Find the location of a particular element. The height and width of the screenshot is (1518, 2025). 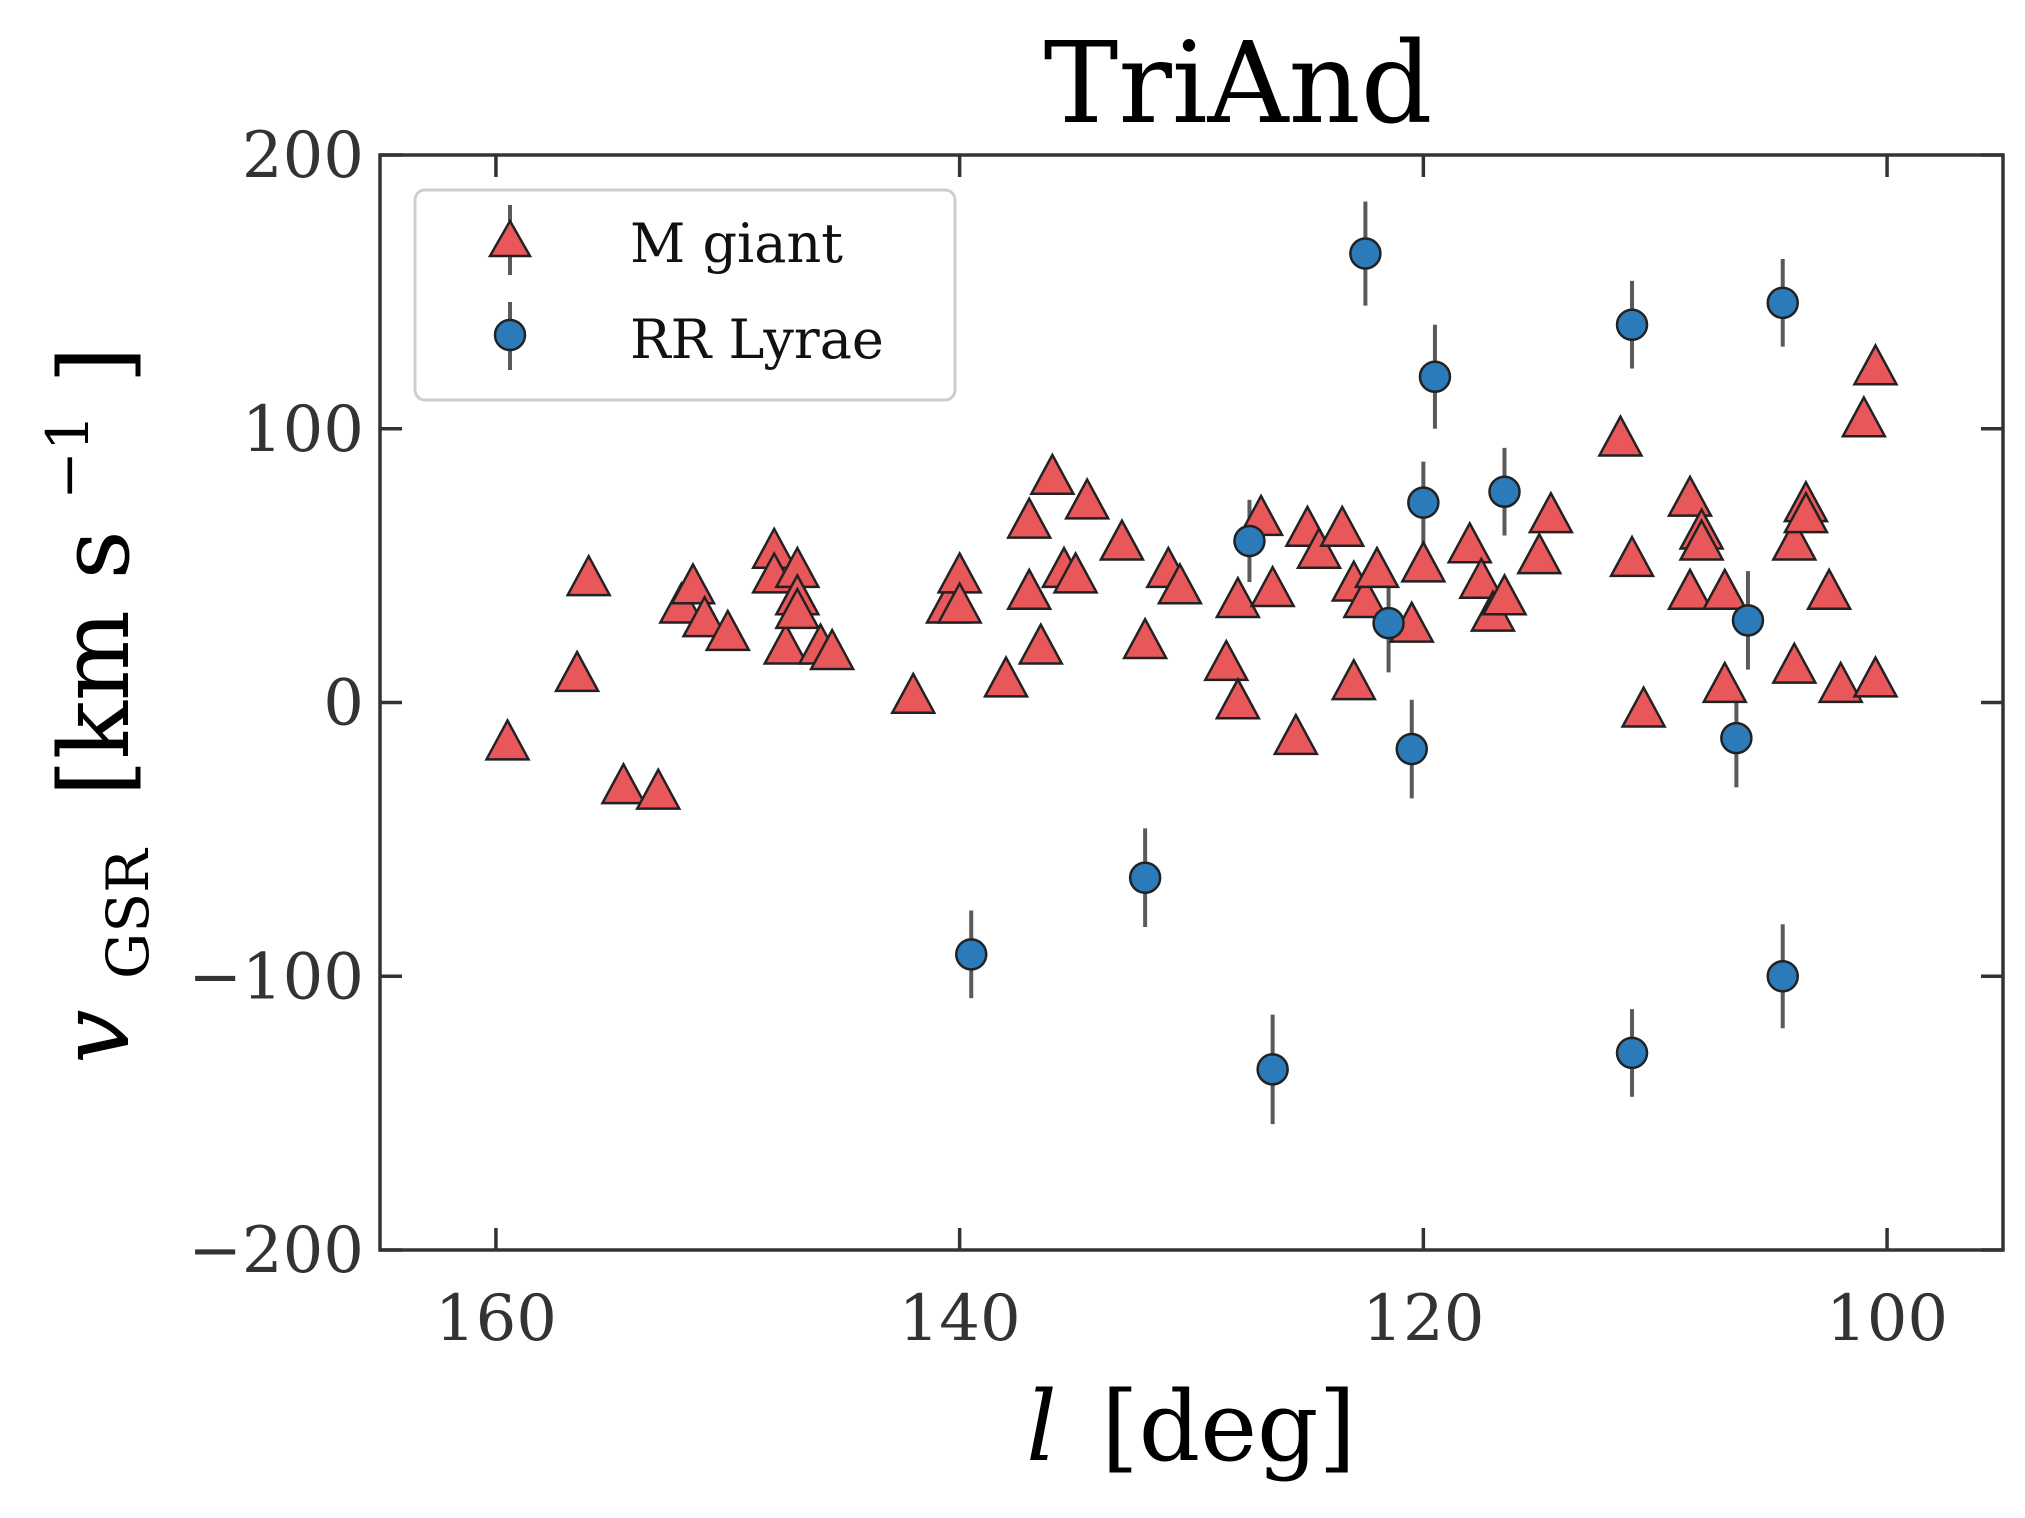

chart-title: TriAnd is located at coordinates (1238, 84).